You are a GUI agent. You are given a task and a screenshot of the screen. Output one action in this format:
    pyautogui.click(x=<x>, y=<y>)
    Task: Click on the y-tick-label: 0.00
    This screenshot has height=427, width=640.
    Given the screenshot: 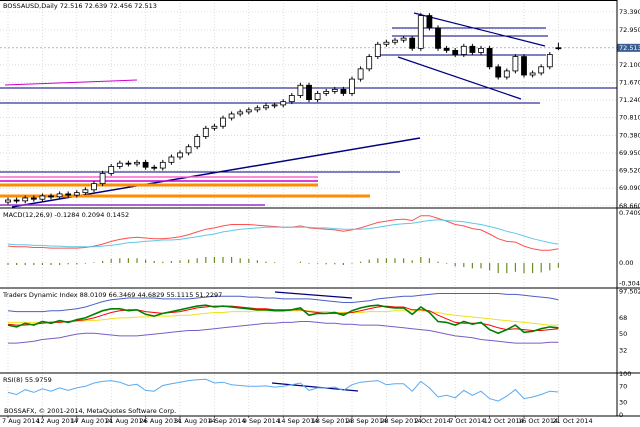 What is the action you would take?
    pyautogui.click(x=626, y=263)
    